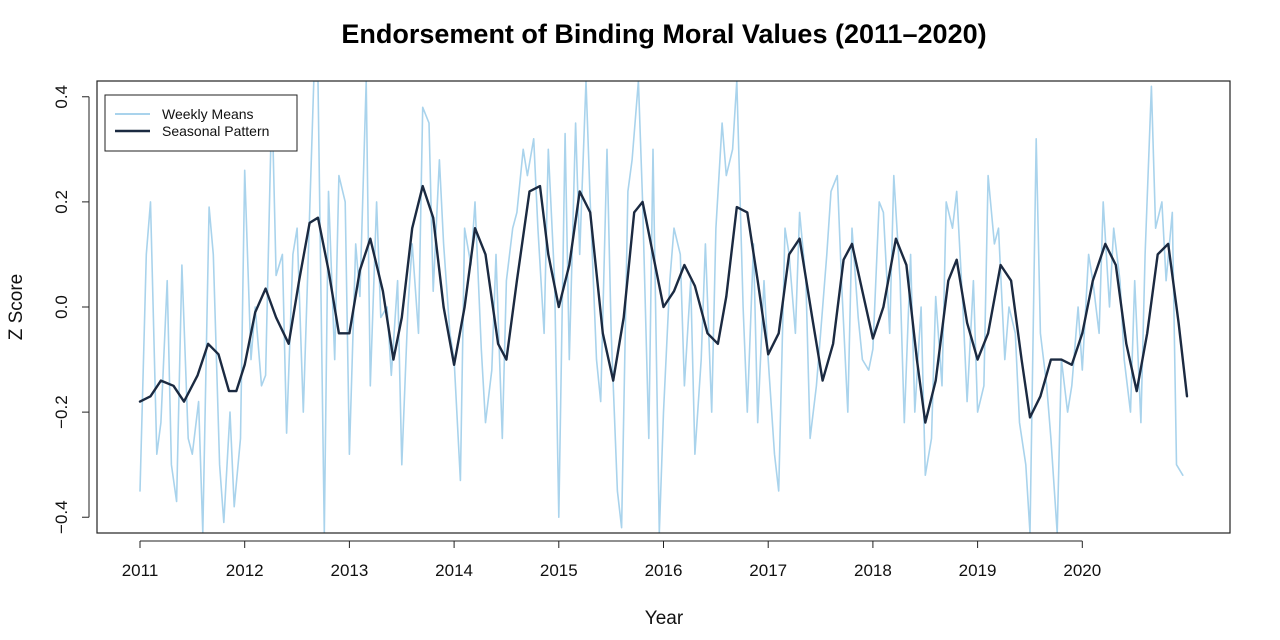  What do you see at coordinates (61, 412) in the screenshot?
I see `y-tick-label: −0.2` at bounding box center [61, 412].